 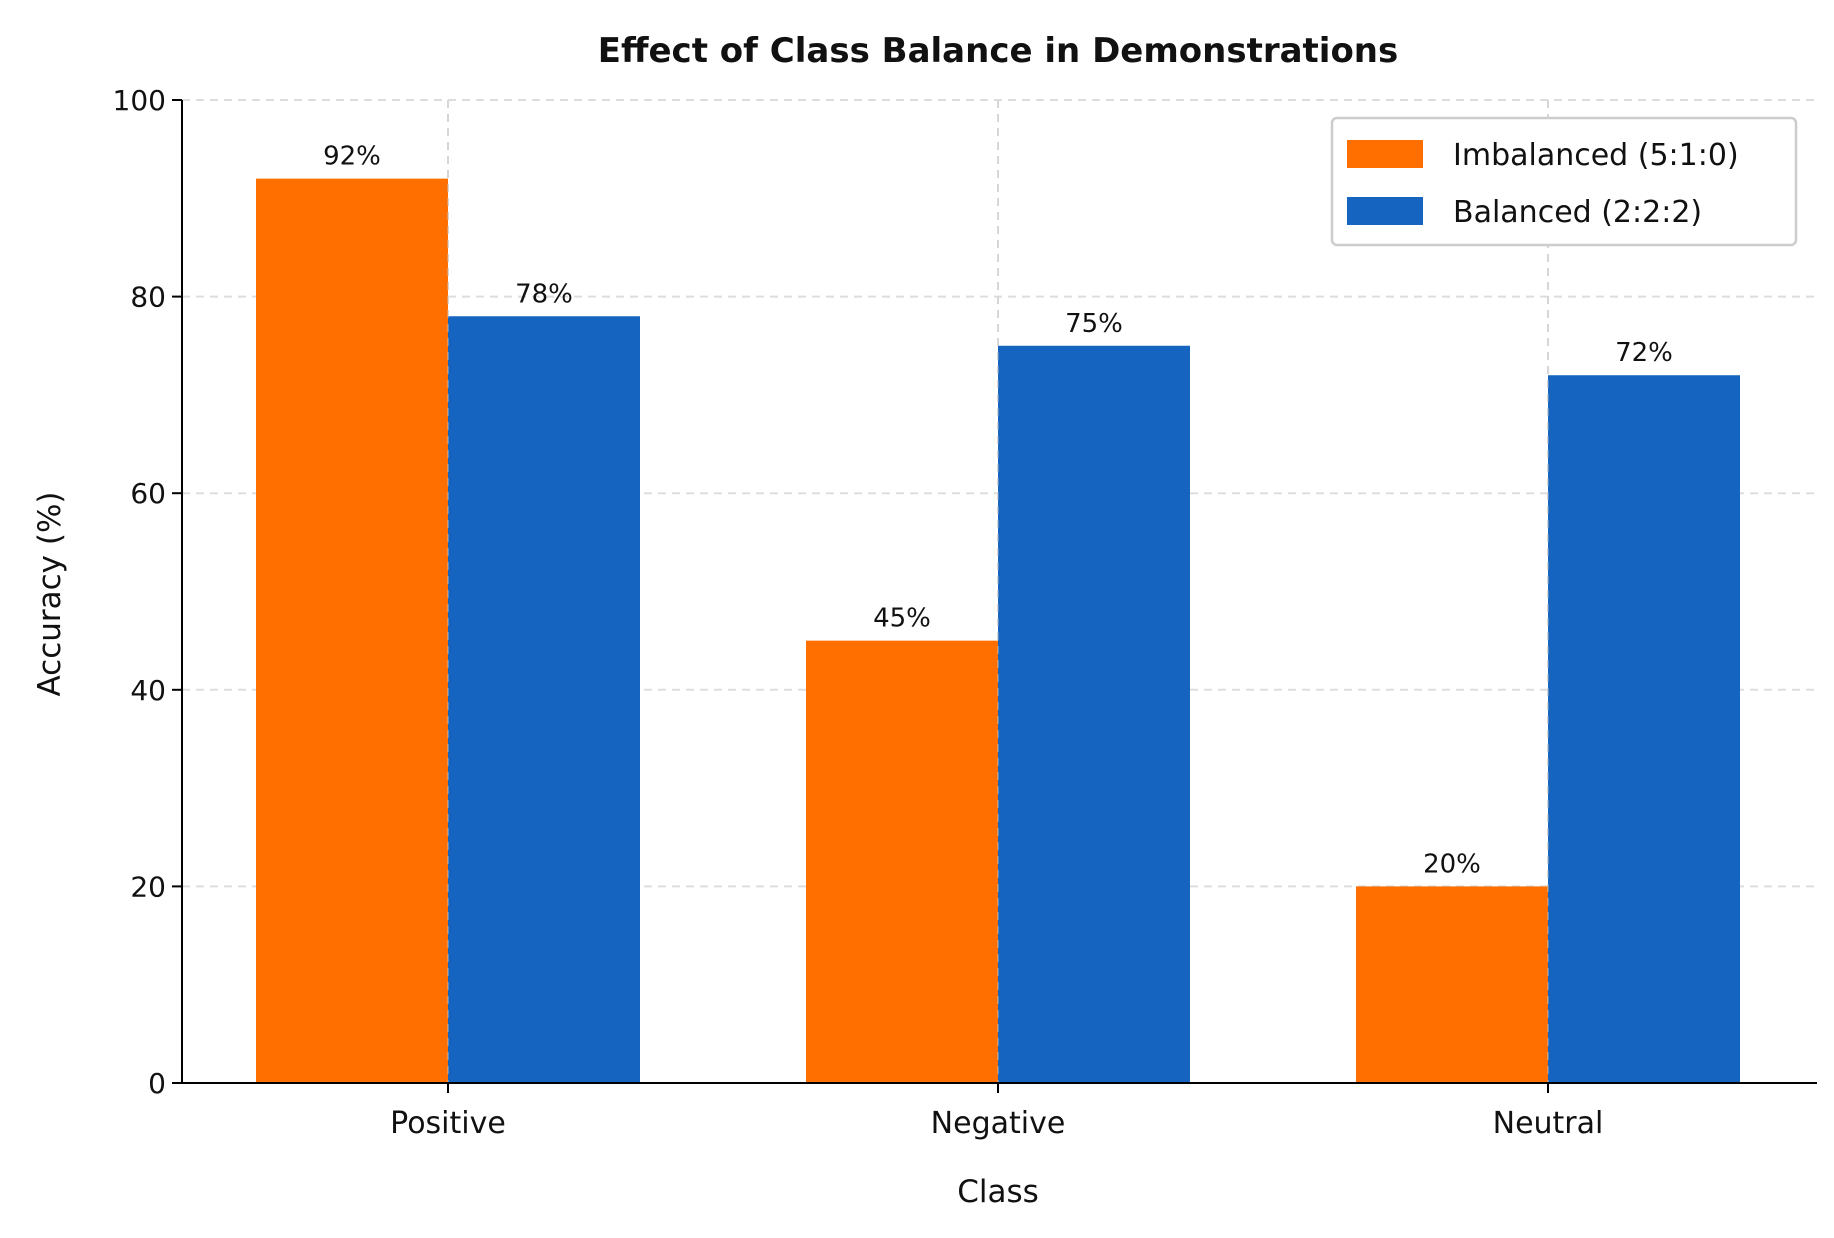 I want to click on y-tick-label: 60, so click(x=148, y=493).